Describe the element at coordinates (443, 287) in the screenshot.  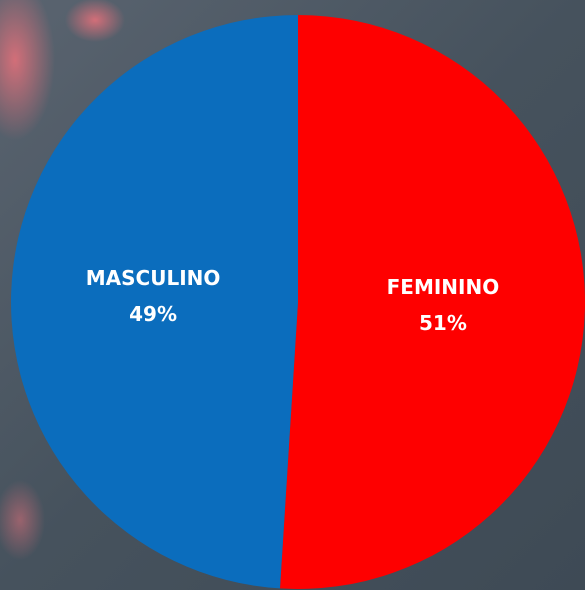
I see `slice-category-label: FEMININO` at that location.